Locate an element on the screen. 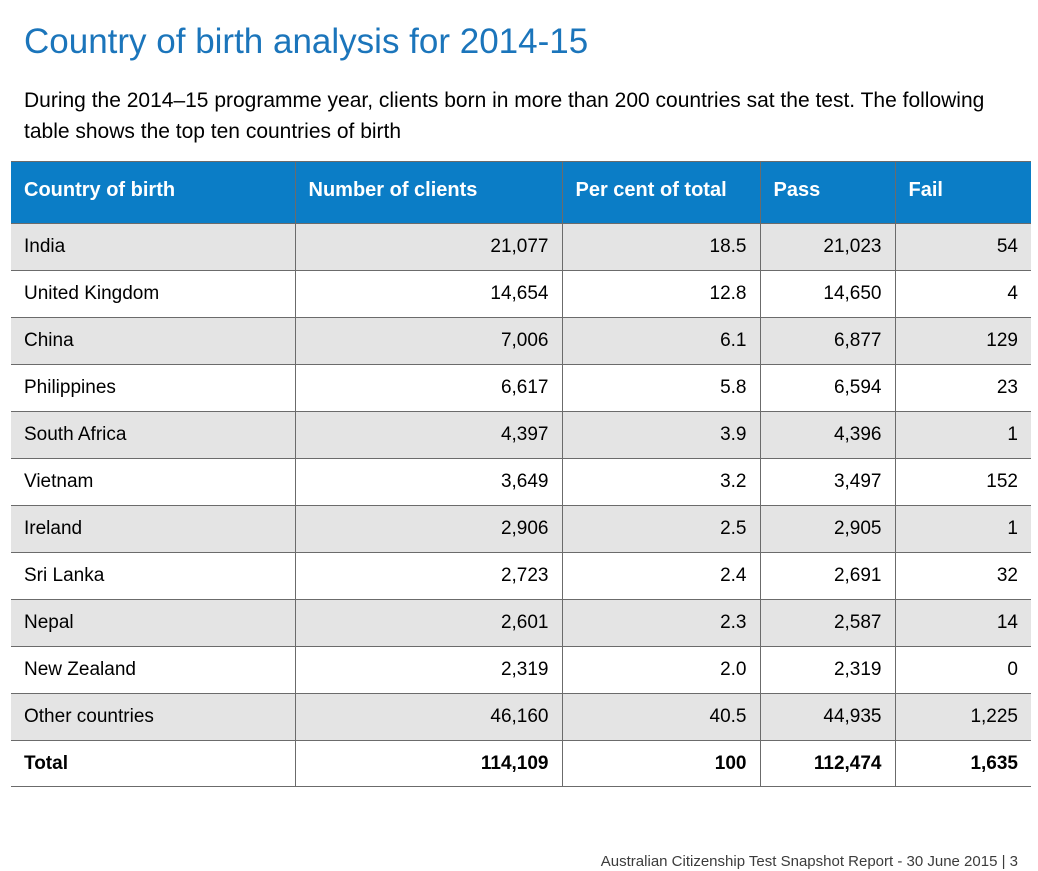 The image size is (1038, 871). cell-fail: 1,225 is located at coordinates (962, 717).